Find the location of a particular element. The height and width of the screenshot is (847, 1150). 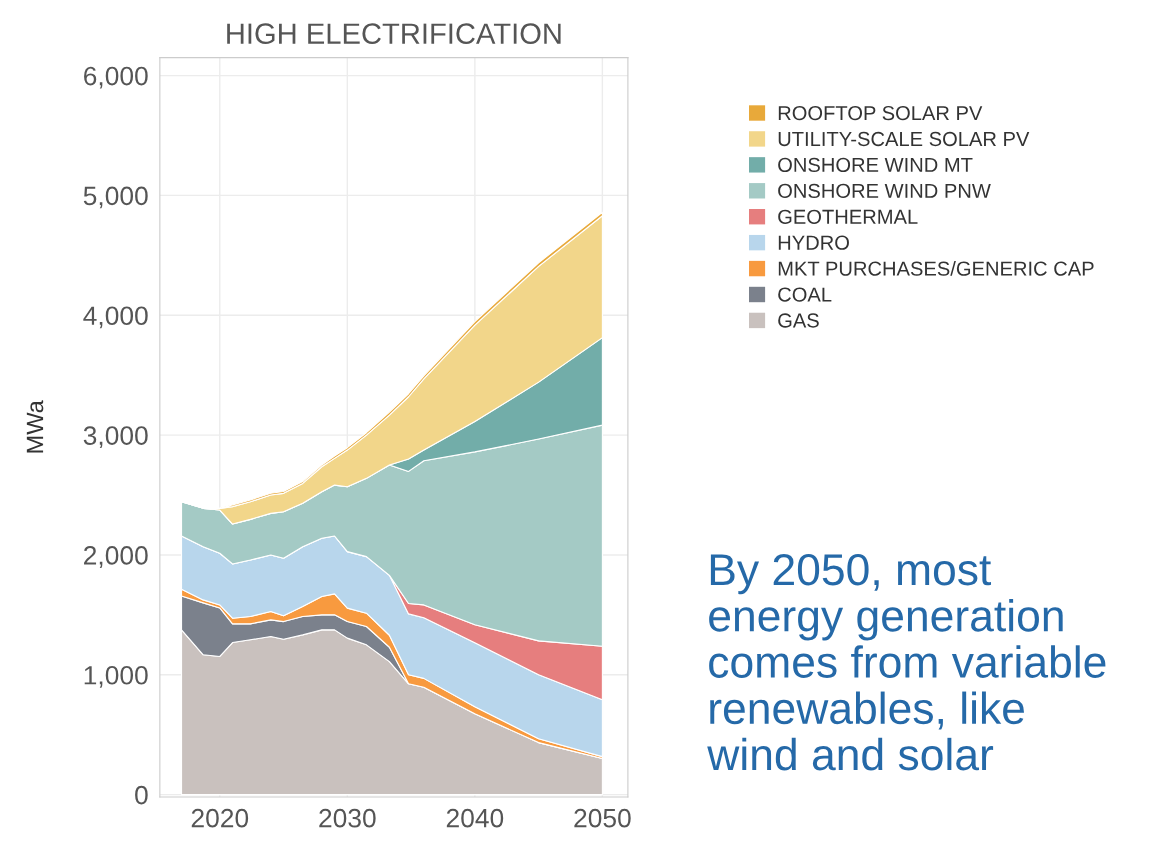

y-tick-label: 1,000 is located at coordinates (116, 676).